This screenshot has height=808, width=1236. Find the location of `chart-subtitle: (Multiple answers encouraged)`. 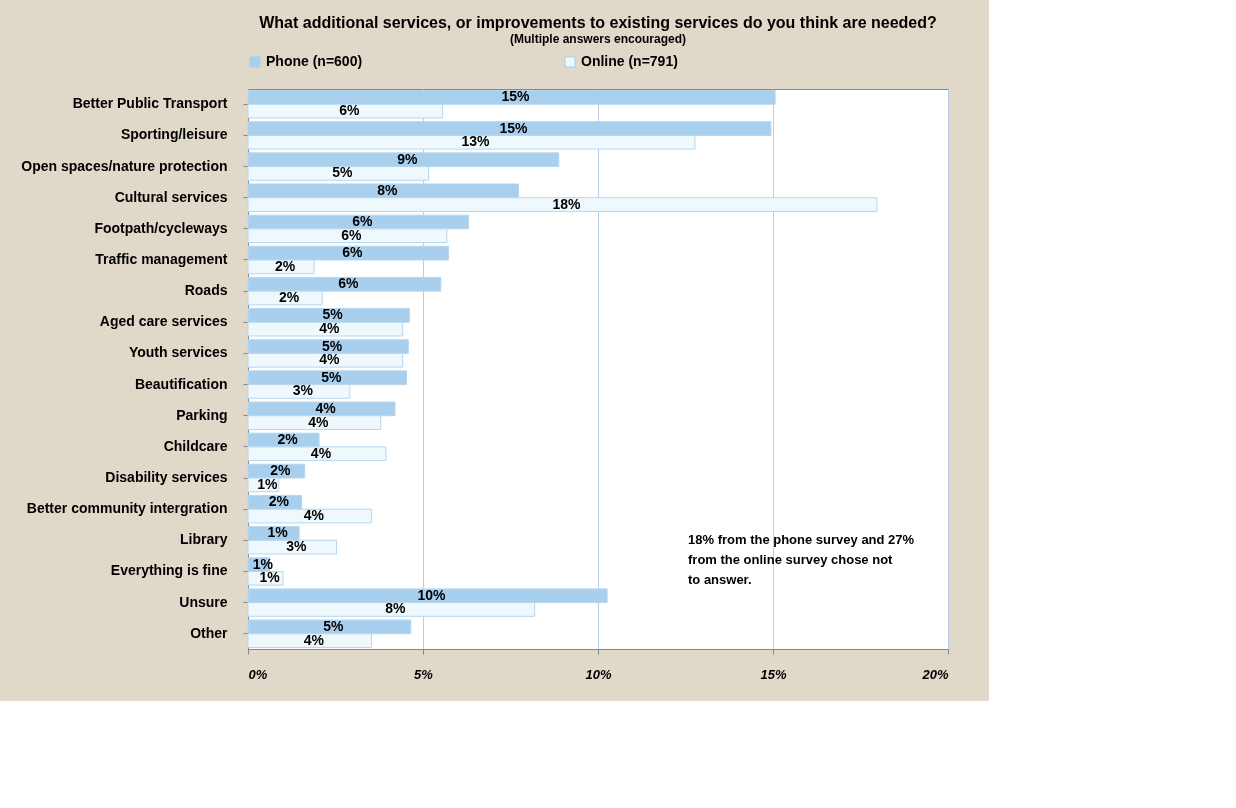

chart-subtitle: (Multiple answers encouraged) is located at coordinates (598, 39).